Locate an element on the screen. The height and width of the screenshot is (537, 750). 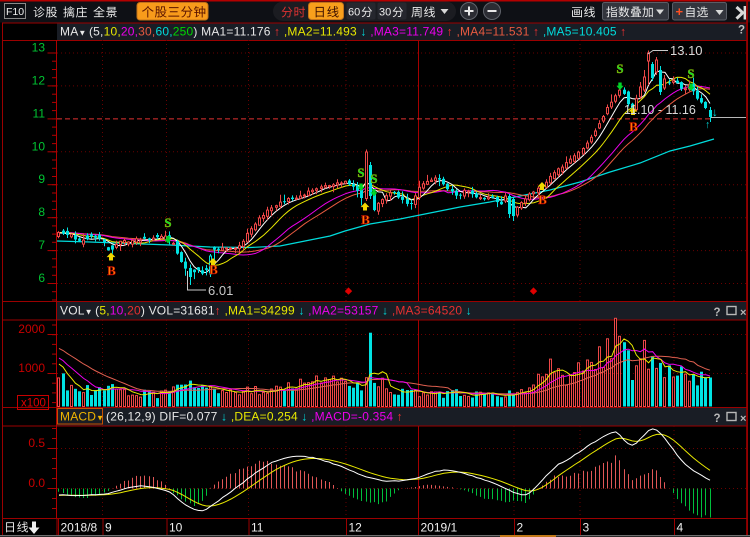
svg-text: 7 is located at coordinates (41, 245).